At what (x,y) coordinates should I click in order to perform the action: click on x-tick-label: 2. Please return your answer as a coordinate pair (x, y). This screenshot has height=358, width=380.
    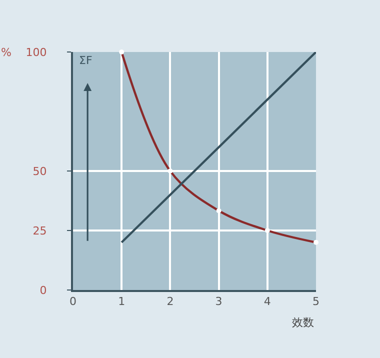
    Looking at the image, I should click on (170, 301).